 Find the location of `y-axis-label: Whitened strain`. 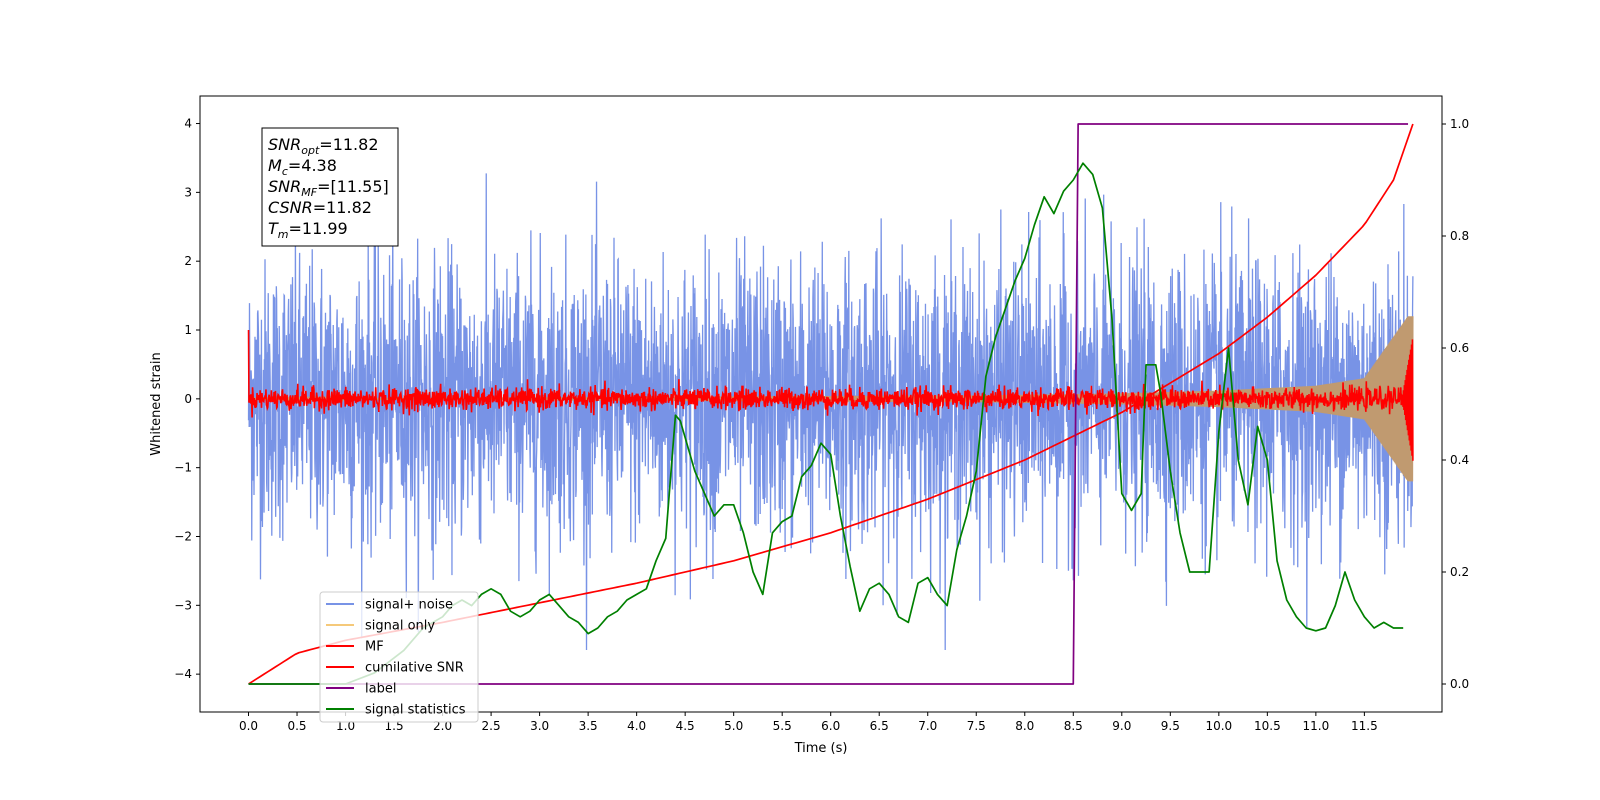

y-axis-label: Whitened strain is located at coordinates (156, 403).